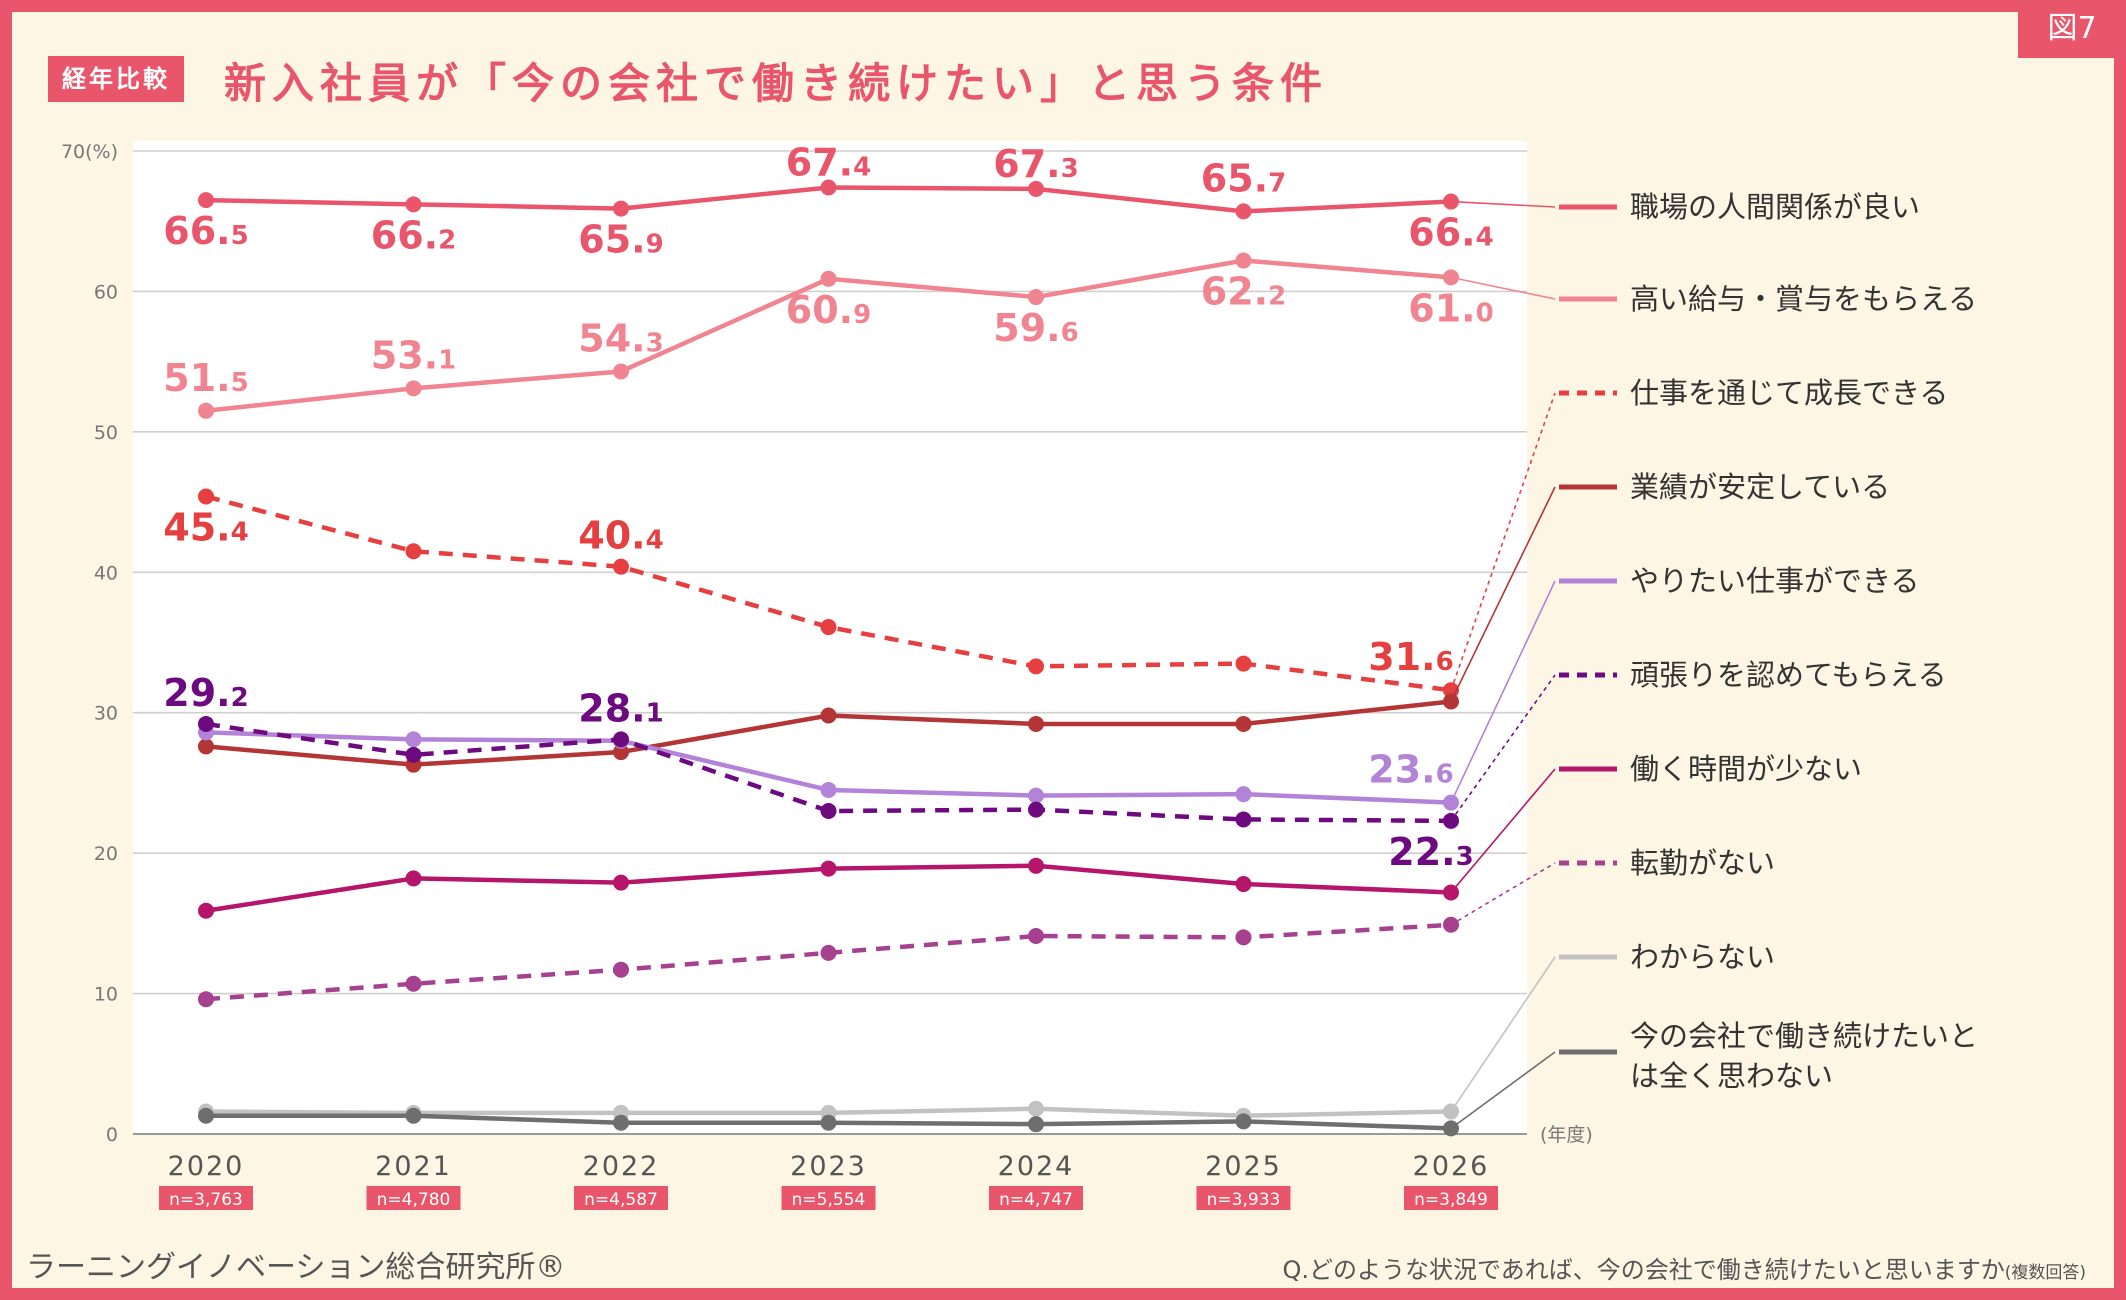 The height and width of the screenshot is (1300, 2126). What do you see at coordinates (1451, 1200) in the screenshot?
I see `sample-size-label: n=3,849` at bounding box center [1451, 1200].